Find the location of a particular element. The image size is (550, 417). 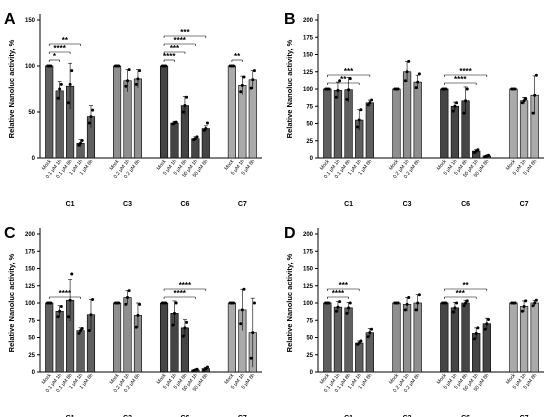

y-tick-label: 125 is located at coordinates (308, 287).